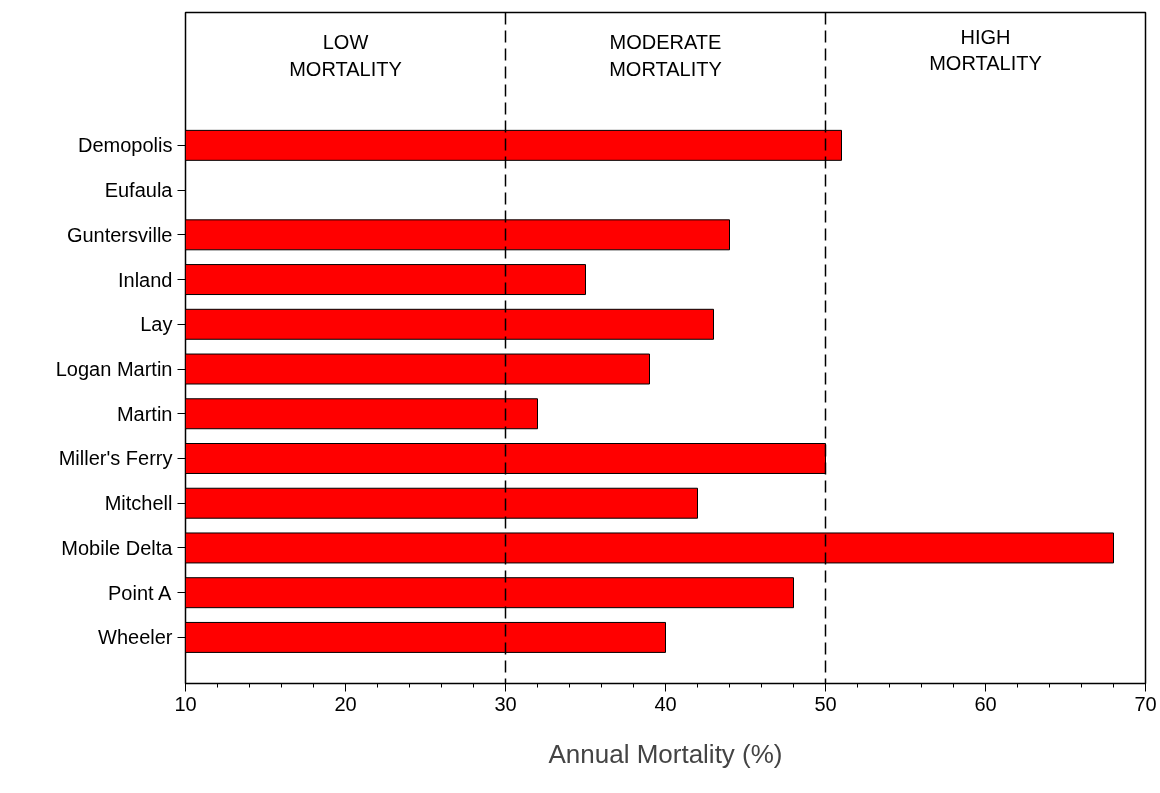  Describe the element at coordinates (985, 50) in the screenshot. I see `text: HIGH MORTALITY` at that location.